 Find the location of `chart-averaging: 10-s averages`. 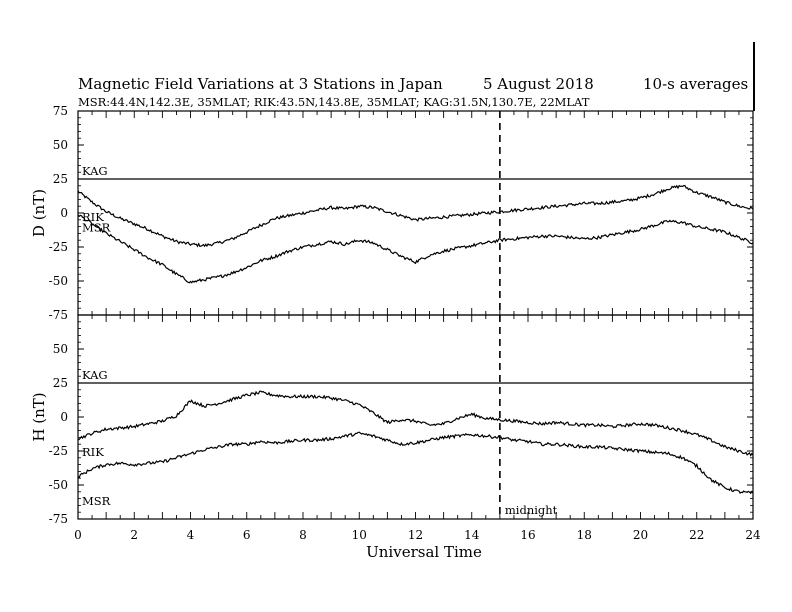

chart-averaging: 10-s averages is located at coordinates (695, 84).